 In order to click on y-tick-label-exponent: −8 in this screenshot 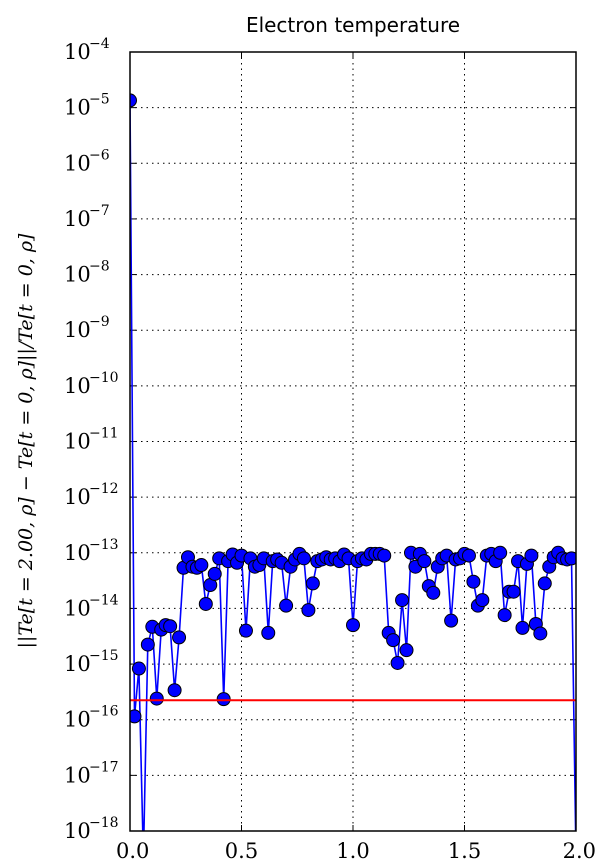, I will do `click(99, 267)`.